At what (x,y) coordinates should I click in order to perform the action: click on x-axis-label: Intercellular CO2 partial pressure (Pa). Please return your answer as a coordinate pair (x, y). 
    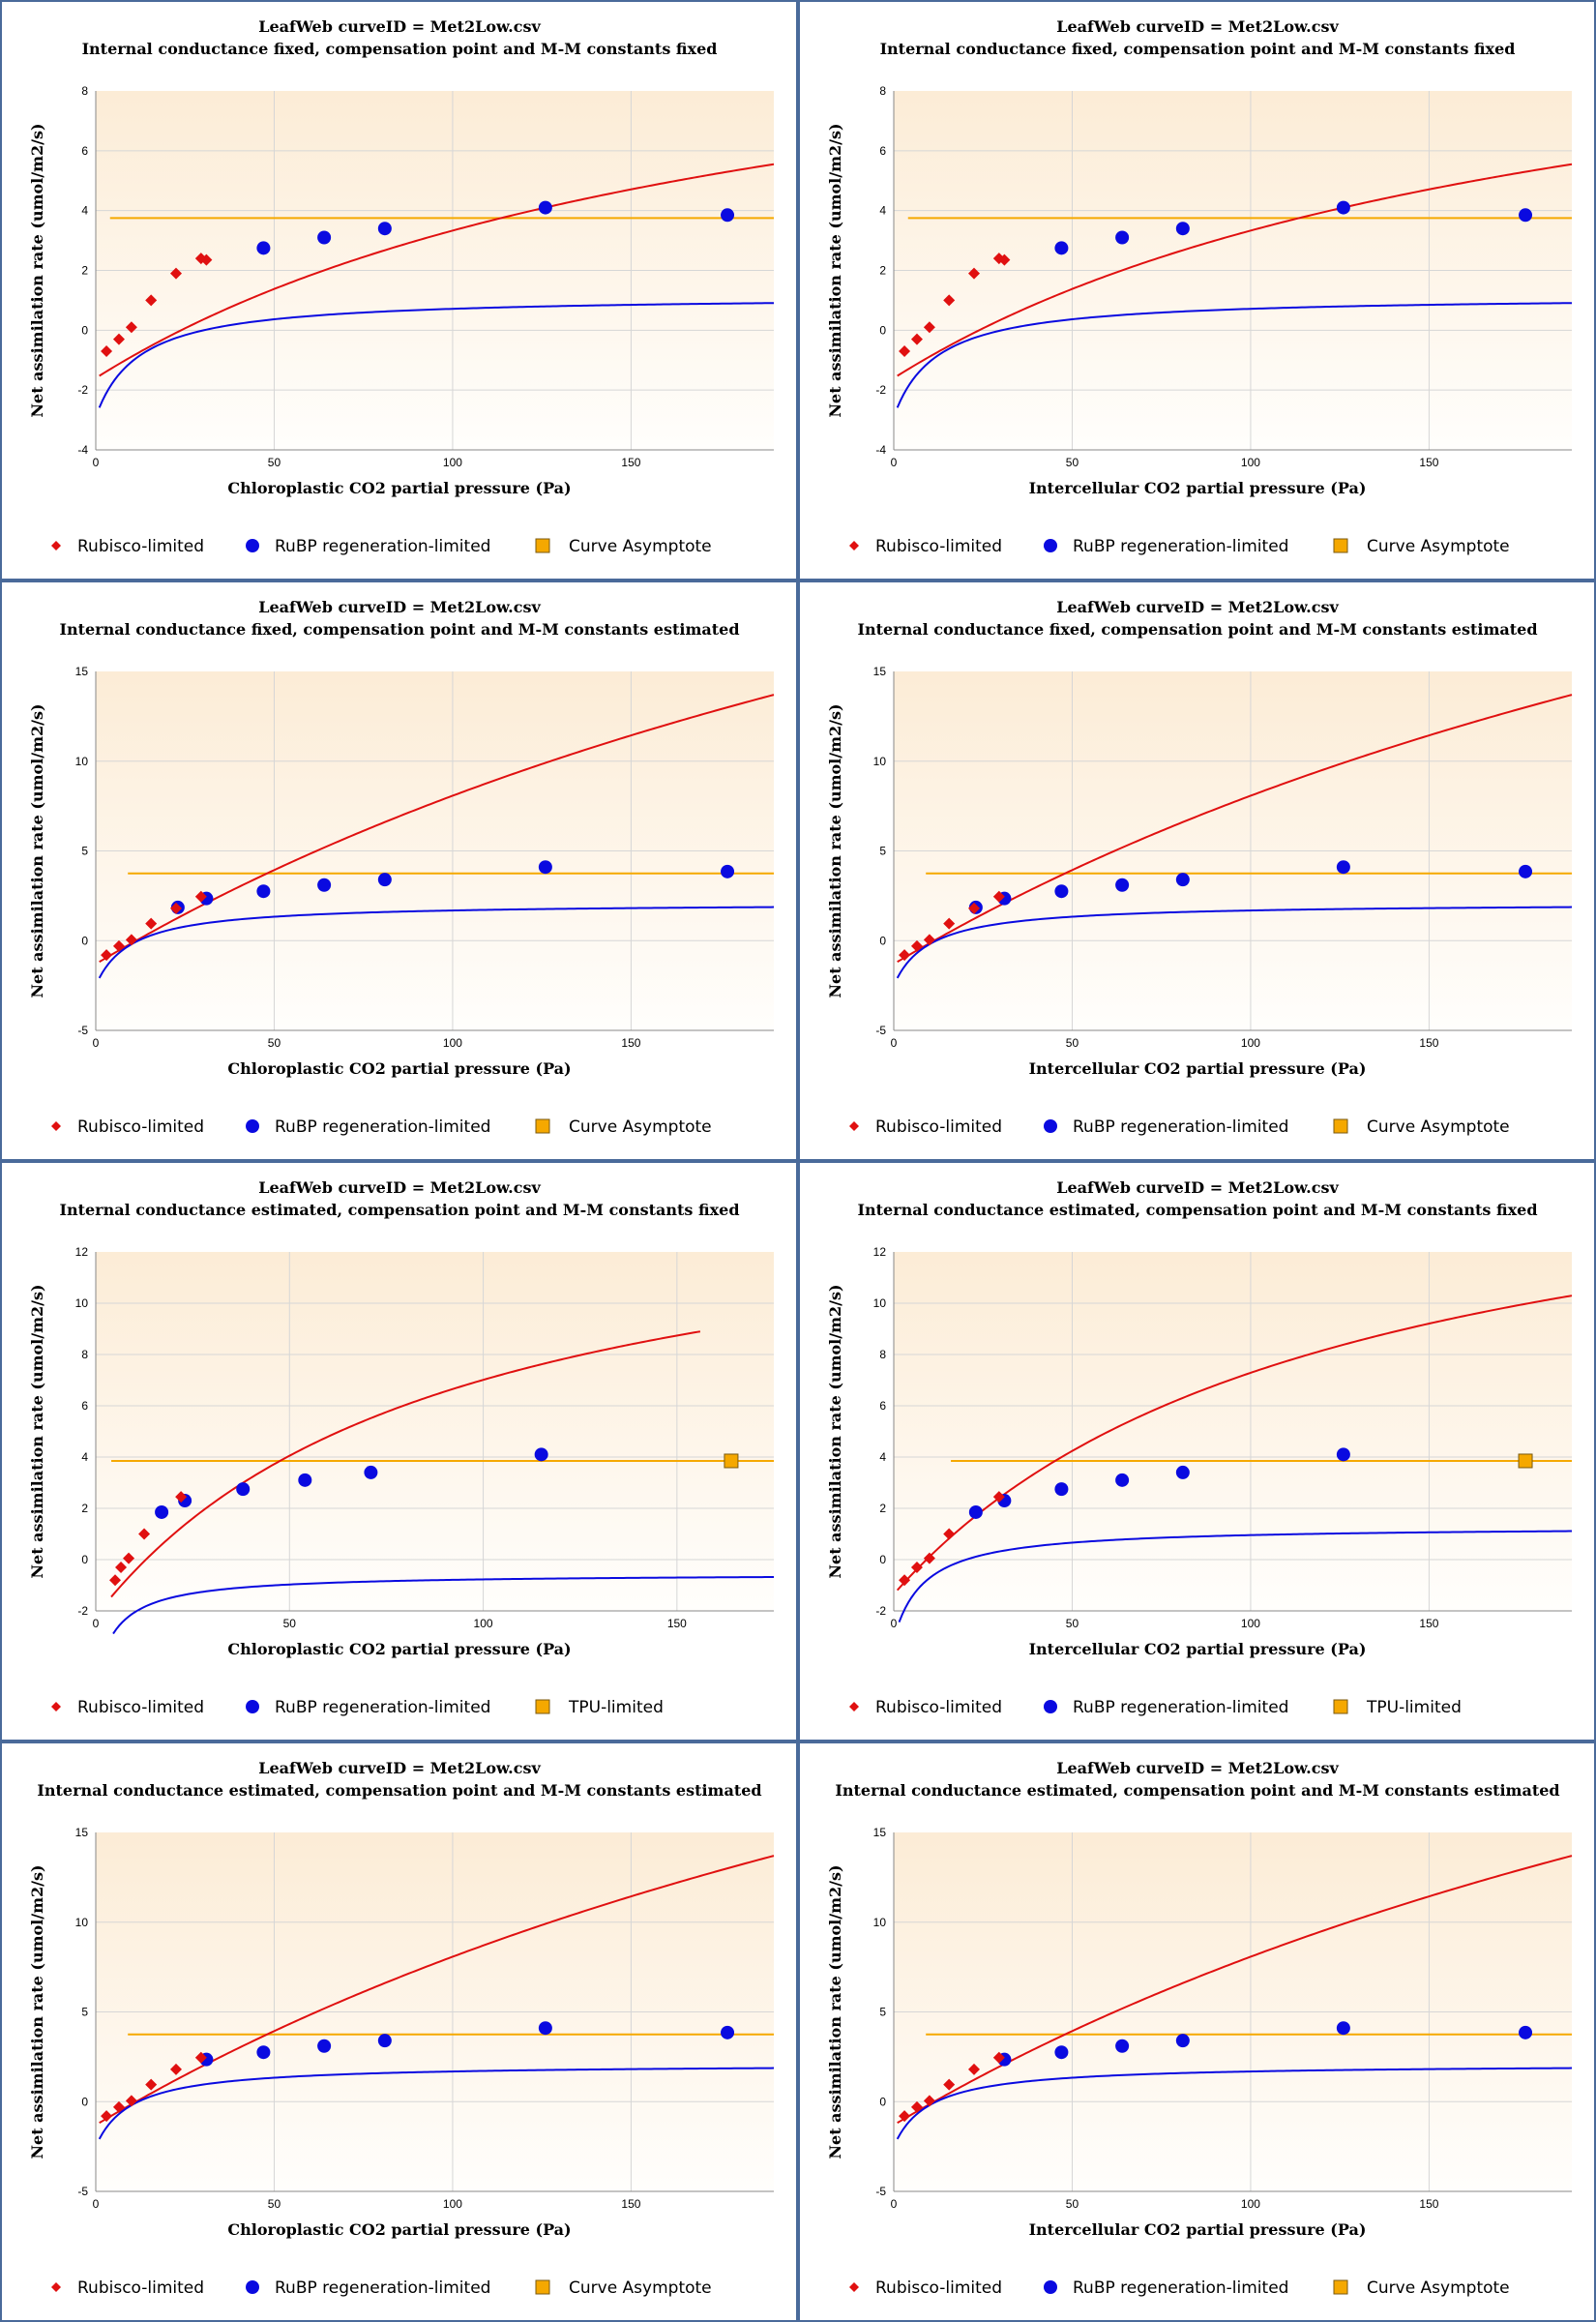
    Looking at the image, I should click on (1198, 1649).